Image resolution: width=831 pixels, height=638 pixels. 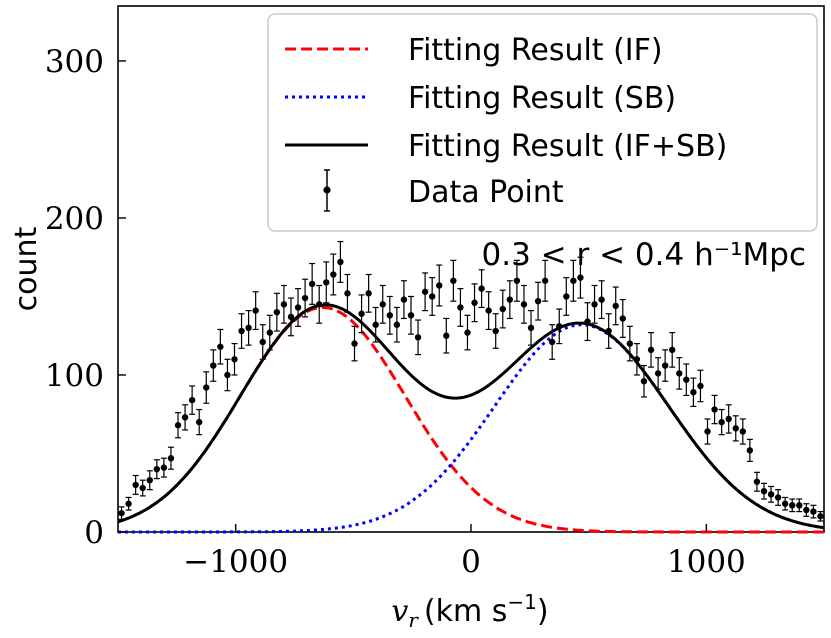 What do you see at coordinates (74, 219) in the screenshot?
I see `y-tick-label: 200` at bounding box center [74, 219].